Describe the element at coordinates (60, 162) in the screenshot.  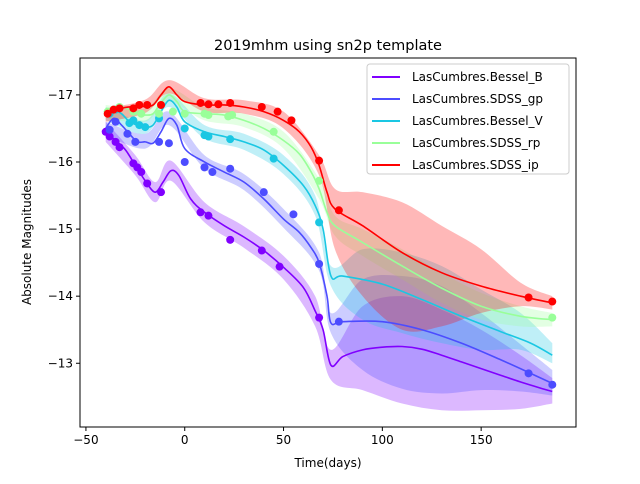
I see `y-tick-label: −16` at that location.